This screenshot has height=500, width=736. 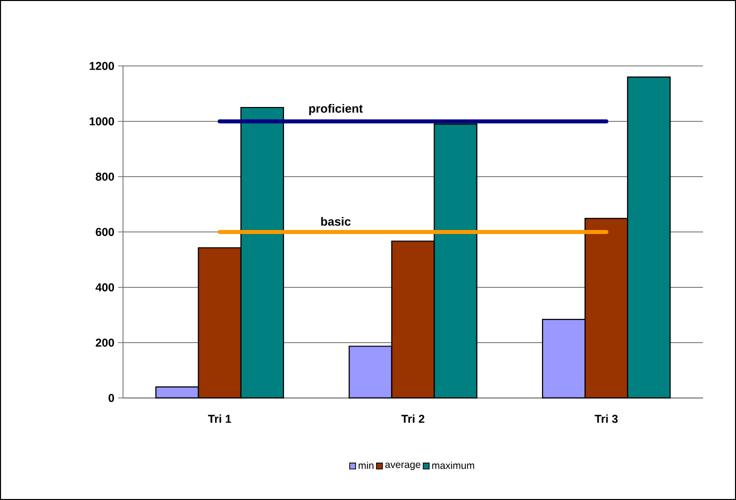 What do you see at coordinates (366, 465) in the screenshot?
I see `legend-label: min` at bounding box center [366, 465].